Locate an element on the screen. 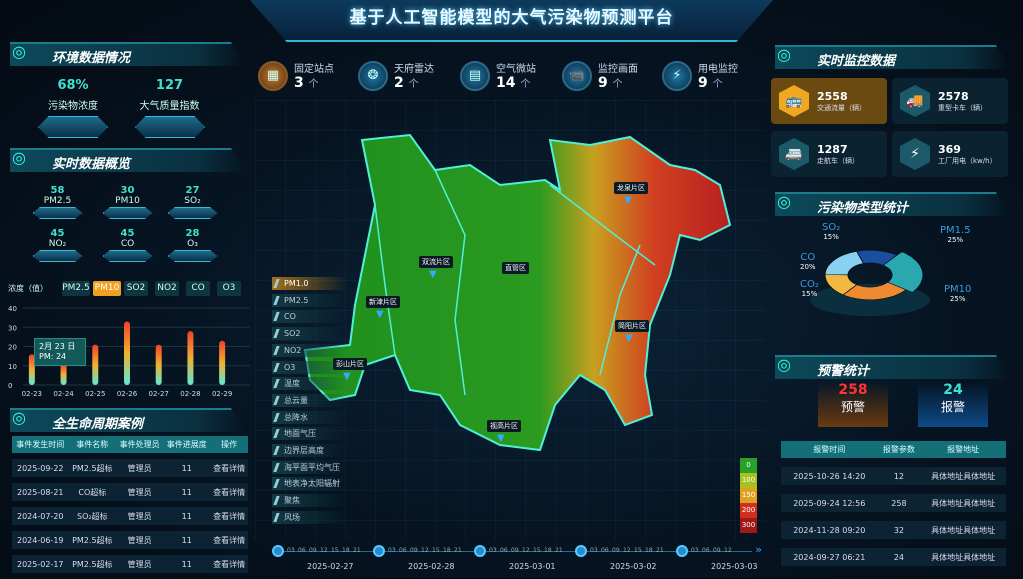 The image size is (1023, 579). hour-tick: 12 is located at coordinates (425, 550).